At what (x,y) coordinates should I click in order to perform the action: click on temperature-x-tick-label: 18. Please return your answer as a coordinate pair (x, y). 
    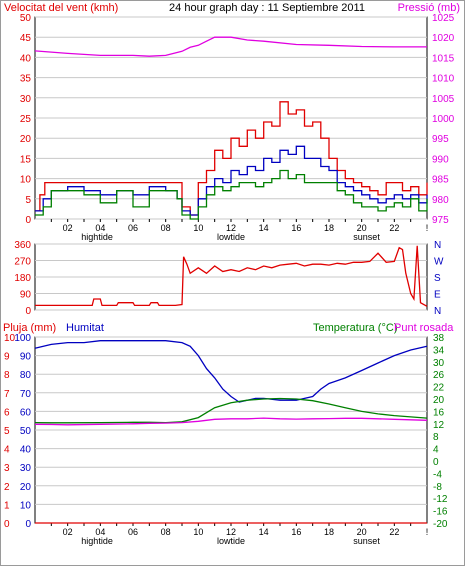
    Looking at the image, I should click on (329, 532).